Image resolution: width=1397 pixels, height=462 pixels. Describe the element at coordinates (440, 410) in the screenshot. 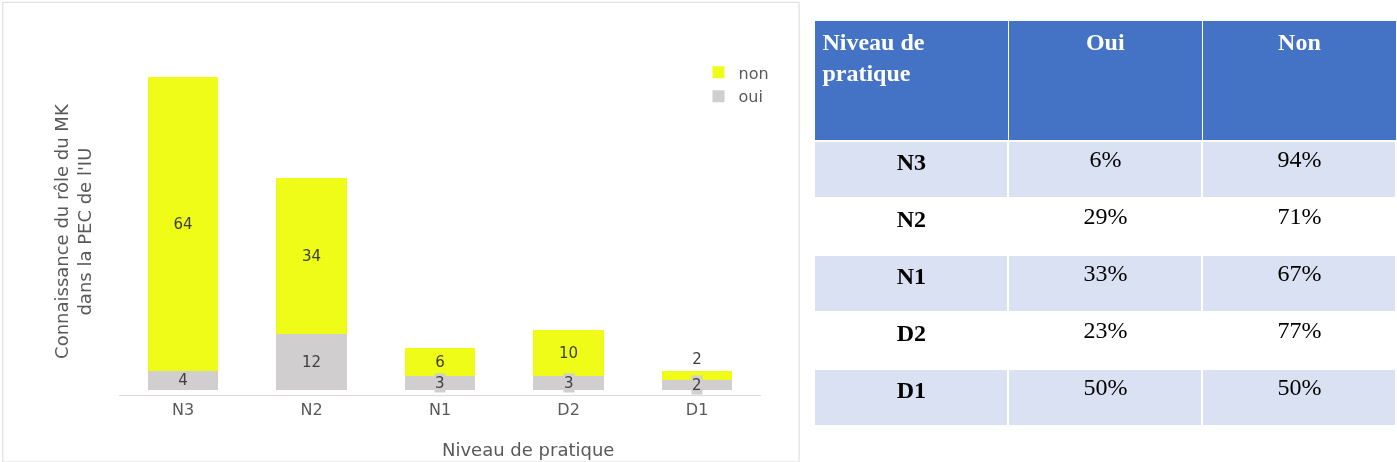

I see `x-tick-label: N1` at that location.